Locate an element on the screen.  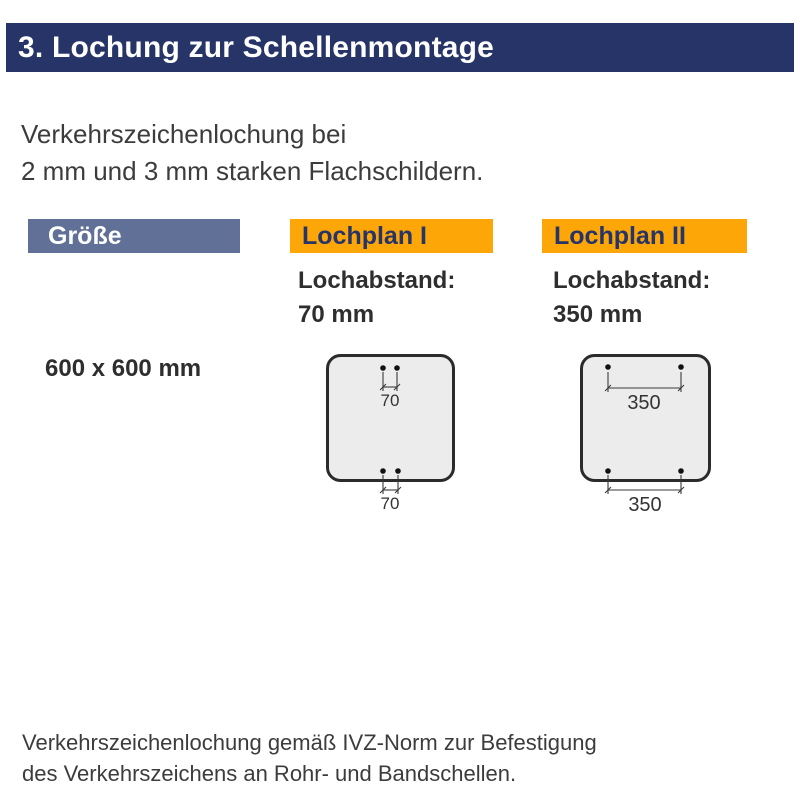
column-header-lochplan1-label: Lochplan I is located at coordinates (364, 235).